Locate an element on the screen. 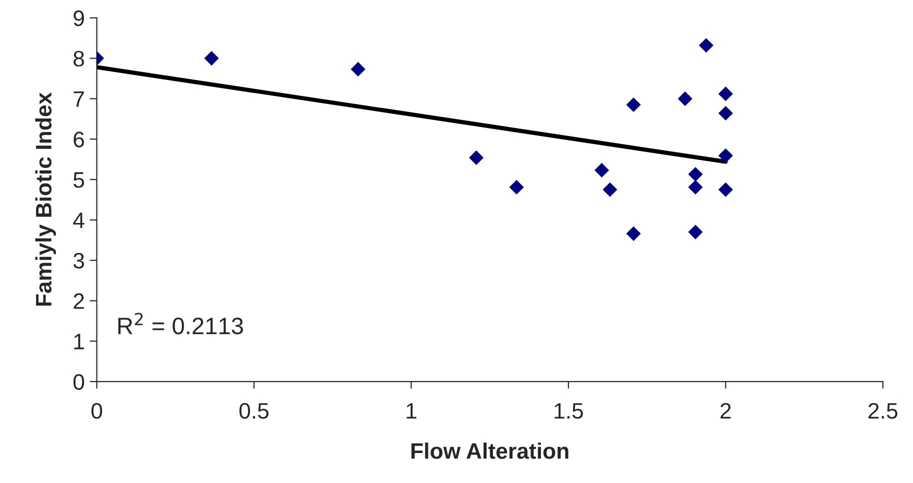 Image resolution: width=913 pixels, height=483 pixels. x-tick-label: 2 is located at coordinates (725, 410).